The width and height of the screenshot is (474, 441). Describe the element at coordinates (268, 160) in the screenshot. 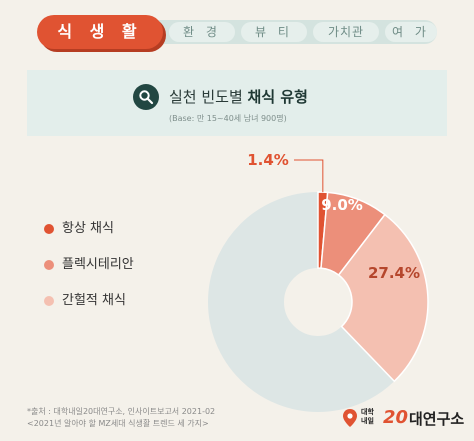

I see `value-label-always-vegetarian: 1.4%` at that location.